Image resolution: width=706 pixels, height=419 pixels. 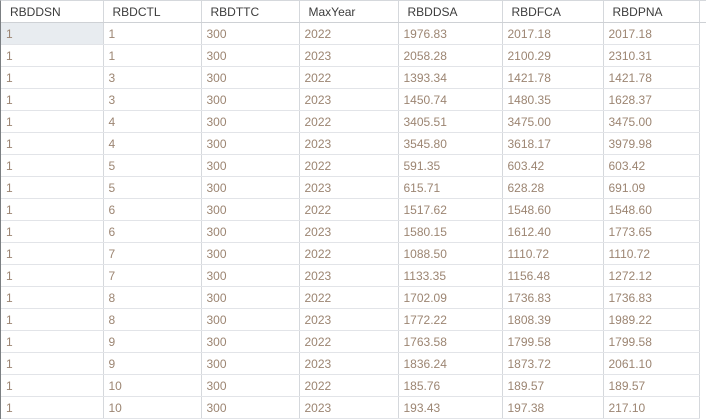 I want to click on table-cell: 1480.35, so click(x=553, y=99).